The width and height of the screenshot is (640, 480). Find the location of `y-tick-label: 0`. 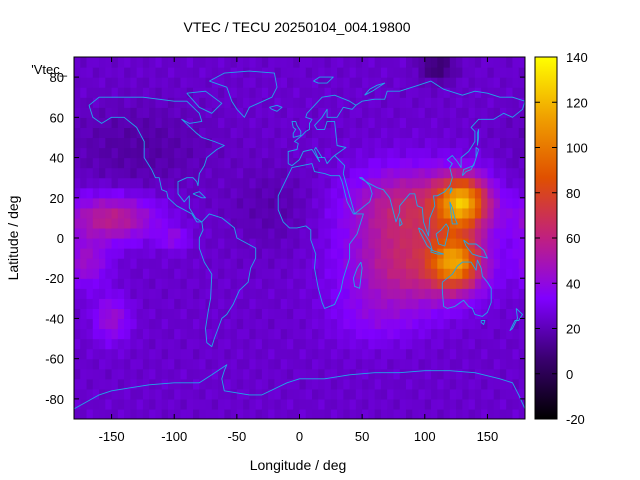

y-tick-label: 0 is located at coordinates (60, 238).